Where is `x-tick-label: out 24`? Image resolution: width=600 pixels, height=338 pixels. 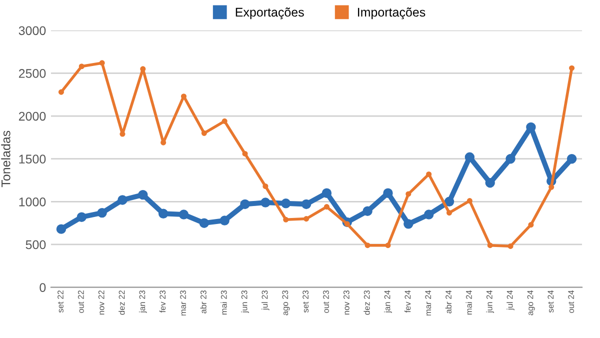
x-tick-label: out 24 is located at coordinates (571, 301).